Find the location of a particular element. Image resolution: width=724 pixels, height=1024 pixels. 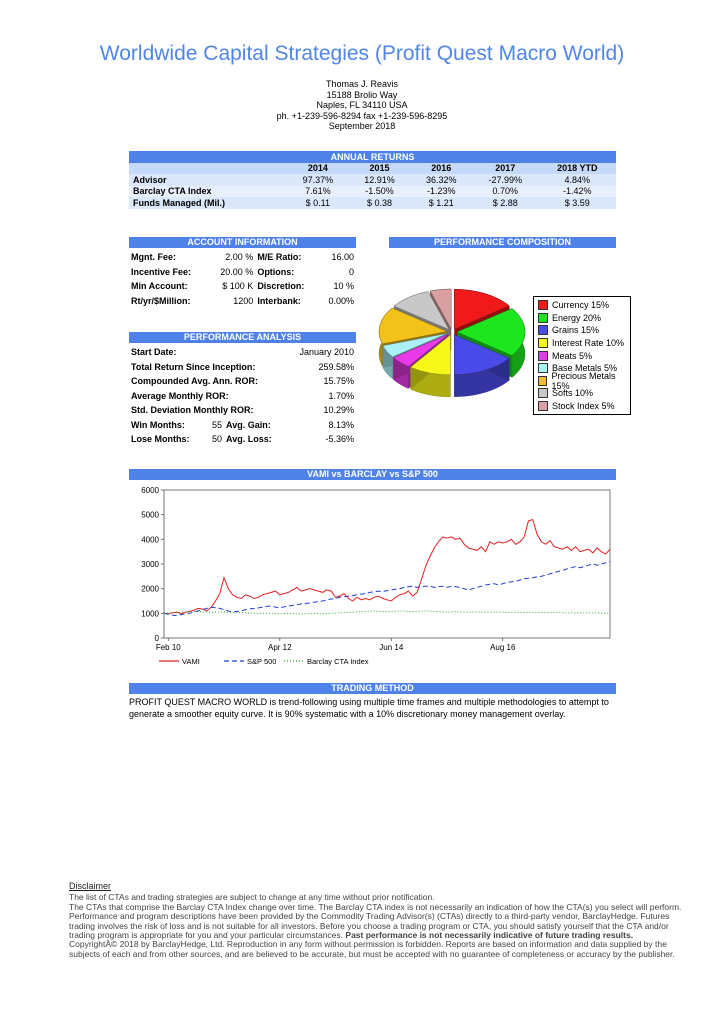

table-row: Average Monthly ROR: 1.70% is located at coordinates (242, 396).